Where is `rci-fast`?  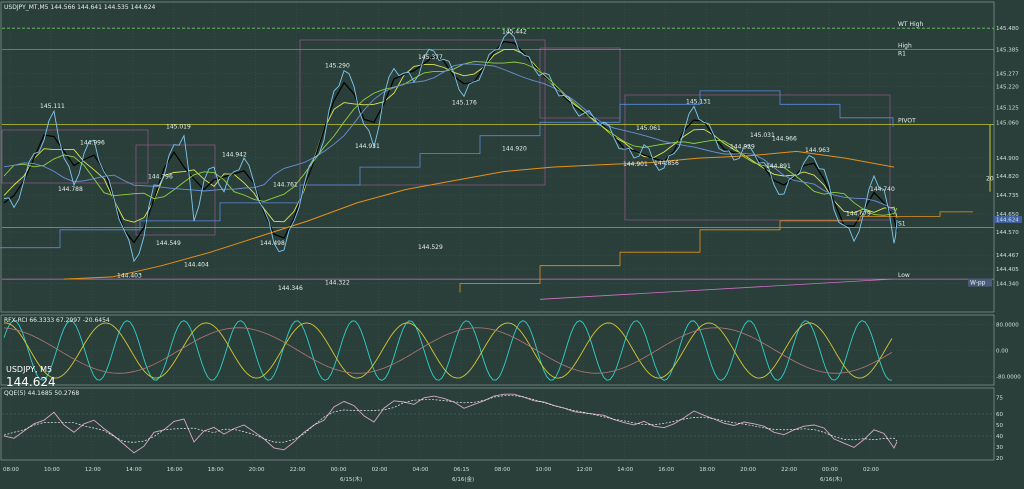 rci-fast is located at coordinates (448, 350).